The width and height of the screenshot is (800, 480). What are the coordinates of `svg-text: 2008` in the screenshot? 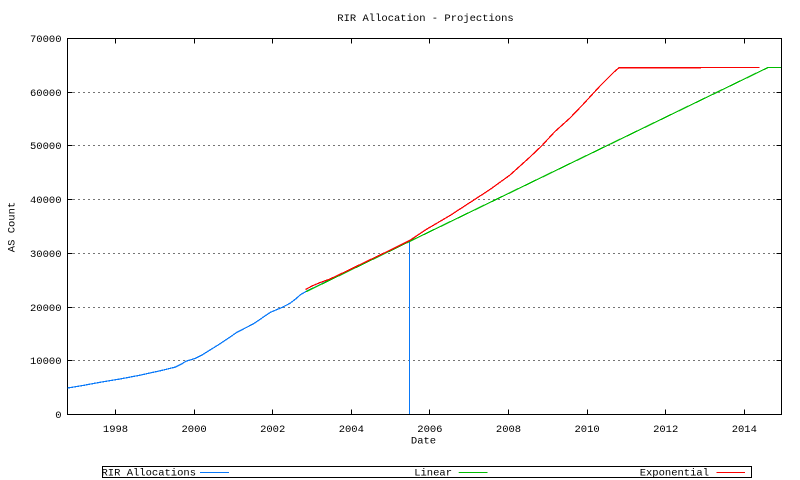 It's located at (508, 430).